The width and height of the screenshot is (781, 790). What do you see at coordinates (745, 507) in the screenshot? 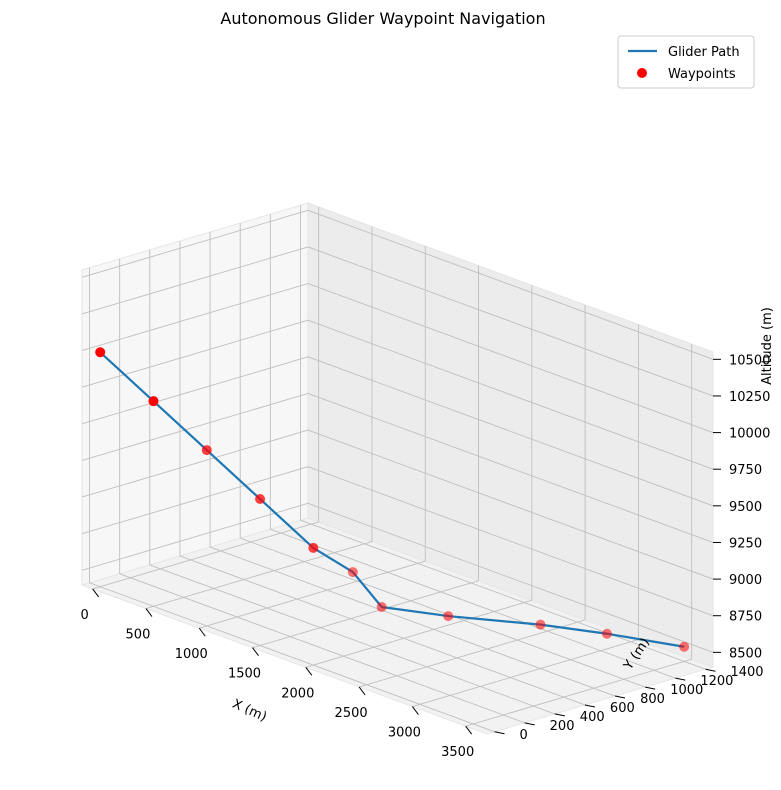
I see `z-tick-label: 9500` at bounding box center [745, 507].